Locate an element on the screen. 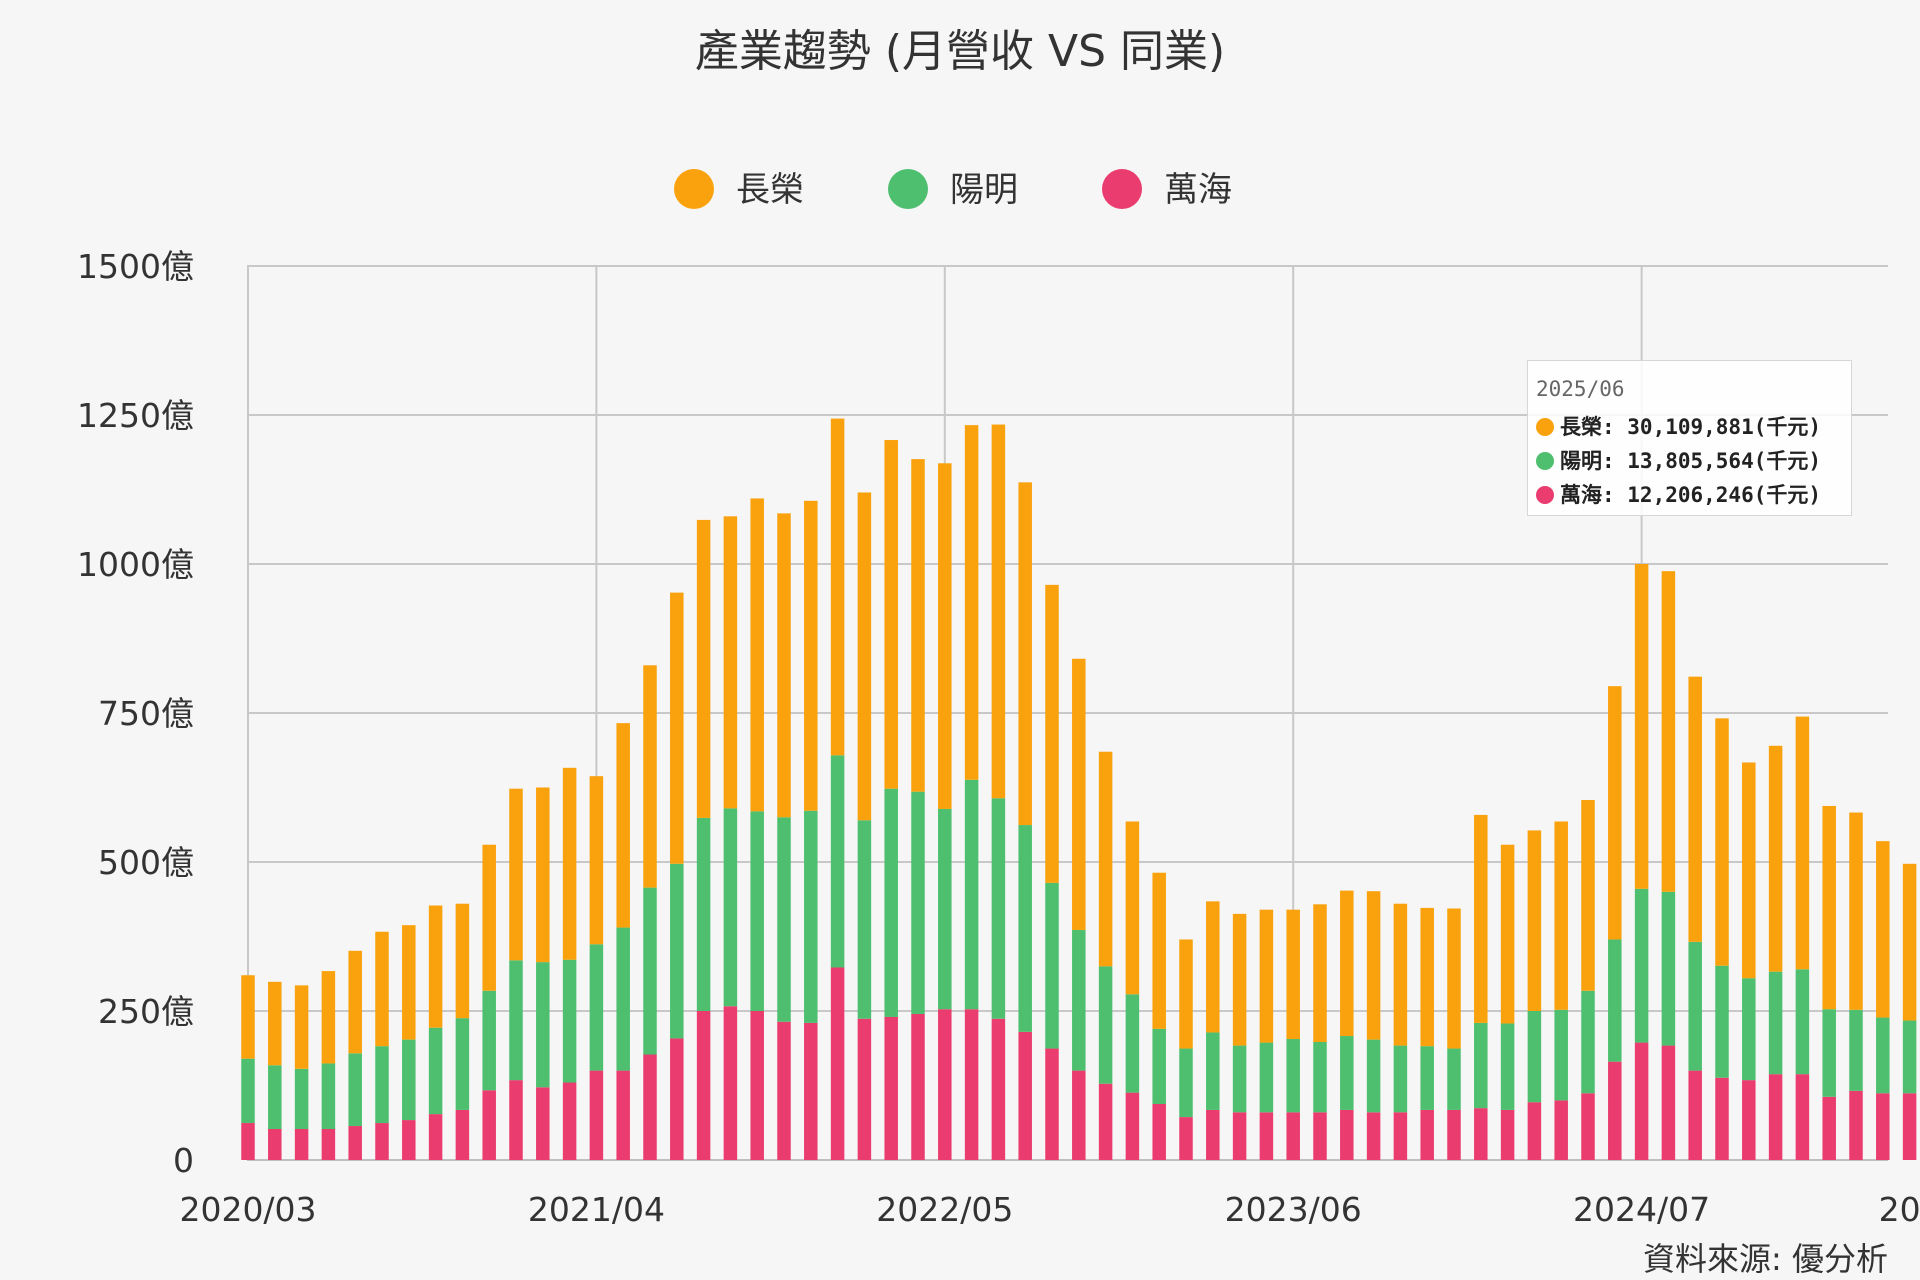  legend-item: 萬海 is located at coordinates (1167, 189).